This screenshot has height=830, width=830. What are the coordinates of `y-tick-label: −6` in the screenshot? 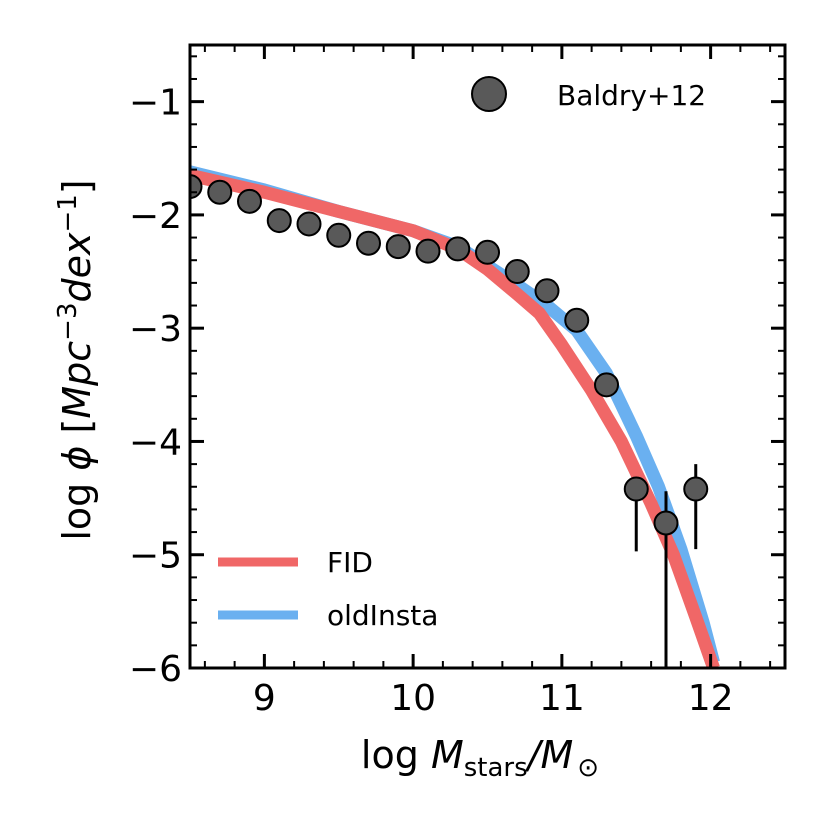 It's located at (155, 669).